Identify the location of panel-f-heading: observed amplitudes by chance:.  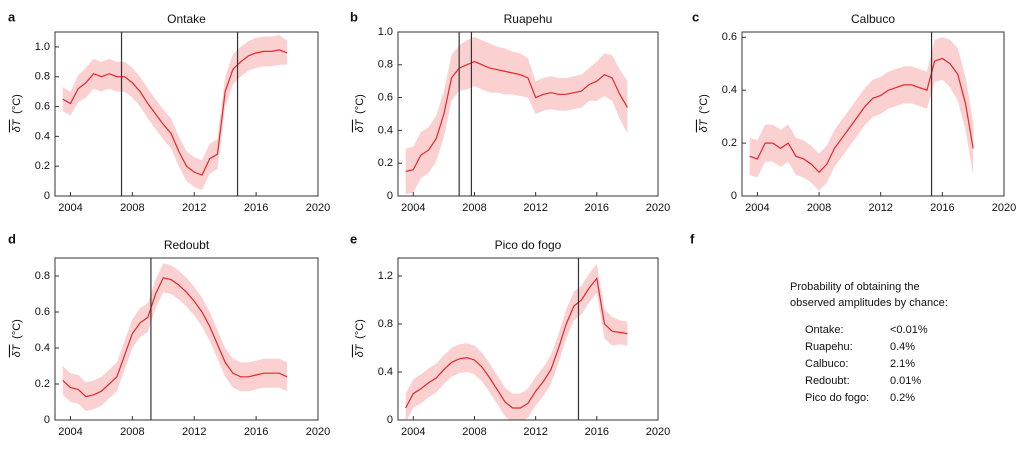
(869, 303).